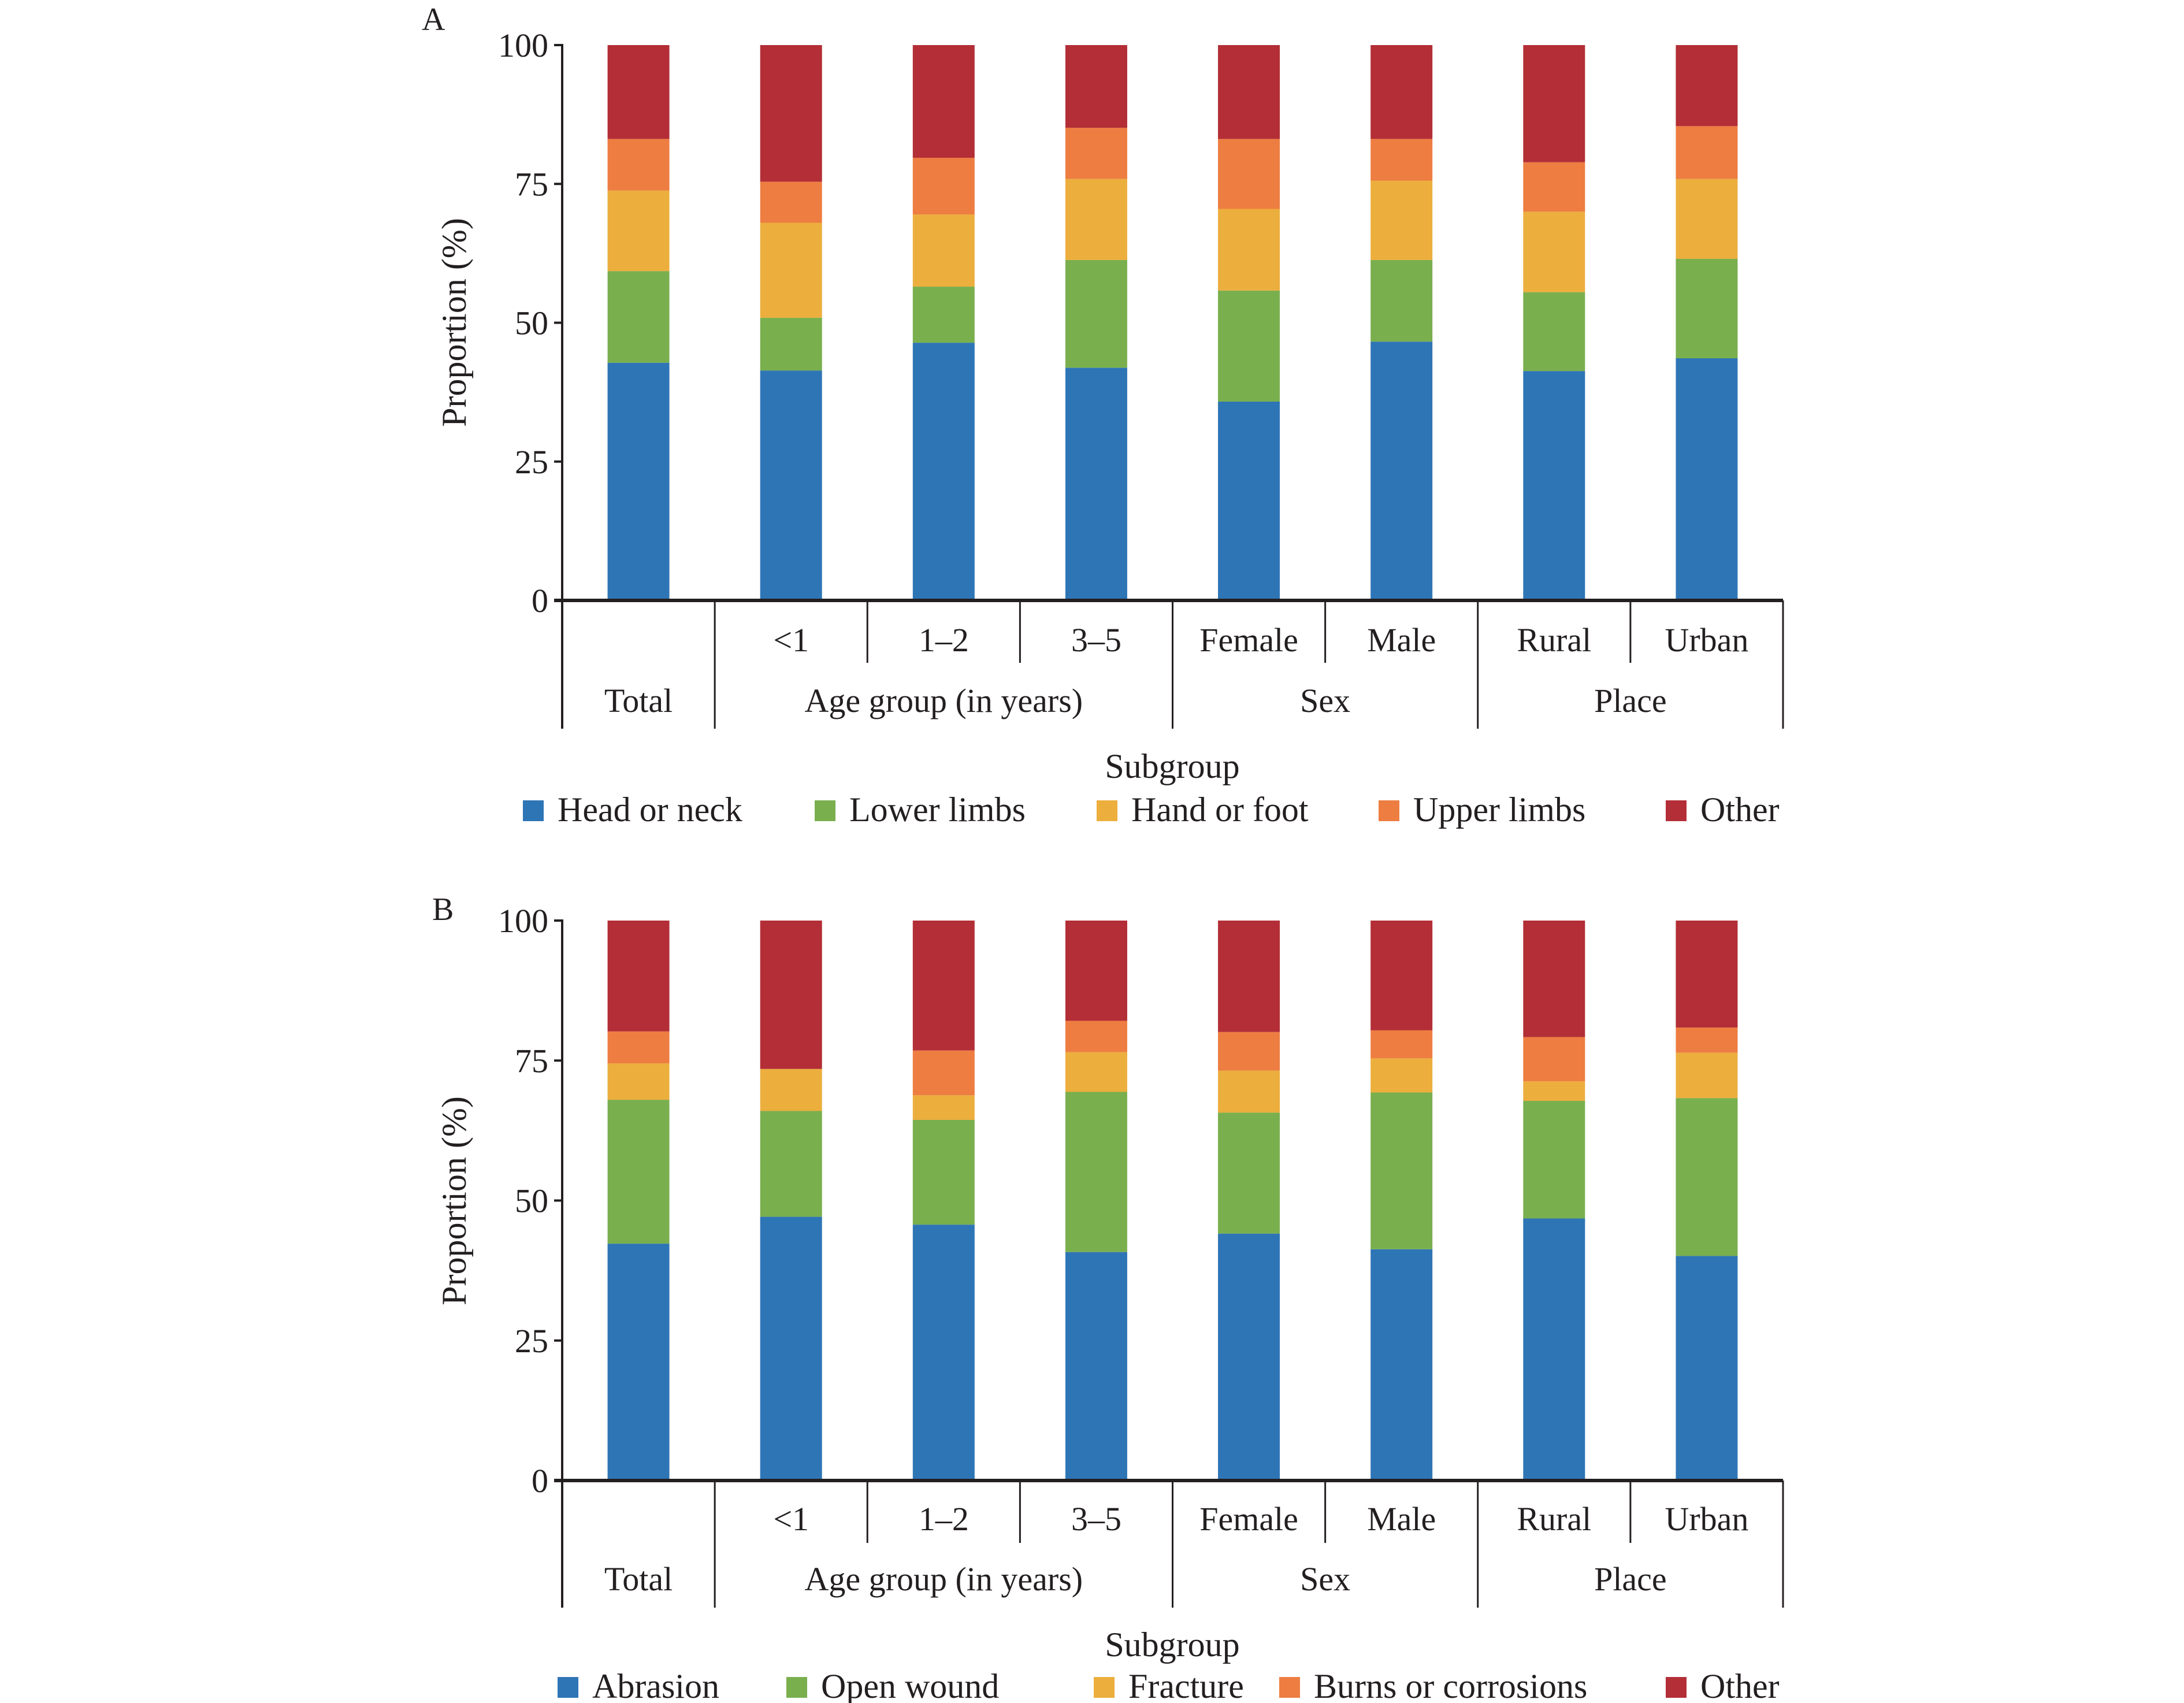  I want to click on legend-label: Head or neck, so click(650, 810).